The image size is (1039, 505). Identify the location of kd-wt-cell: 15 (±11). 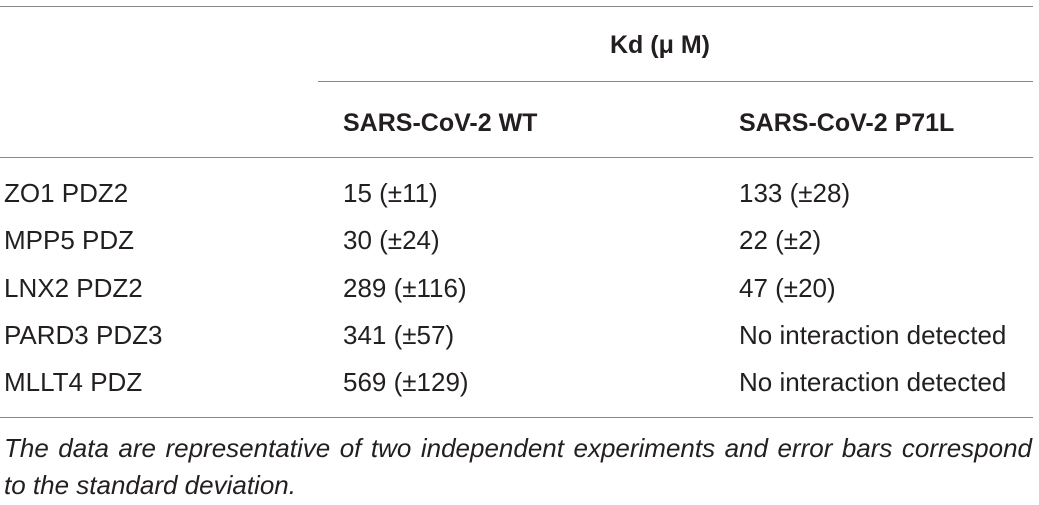
(390, 193).